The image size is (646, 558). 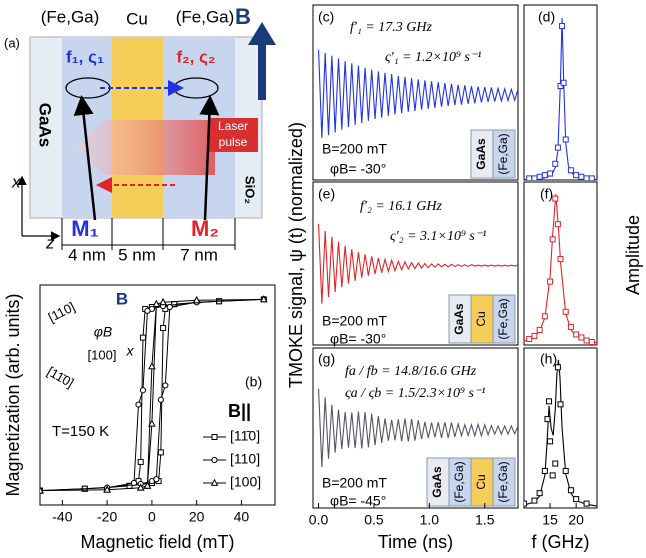 I want to click on x-axis-label: f (GHz), so click(x=561, y=542).